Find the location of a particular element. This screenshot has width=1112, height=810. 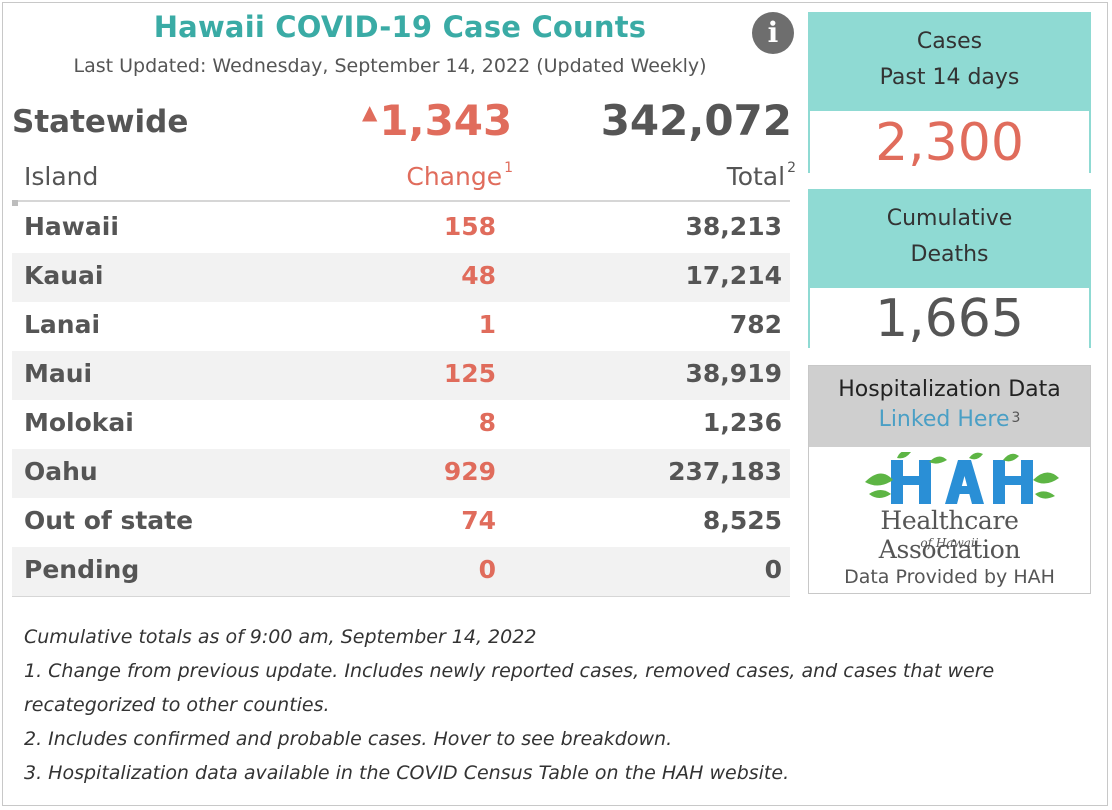

column-header-total: Total 2 is located at coordinates (698, 175).